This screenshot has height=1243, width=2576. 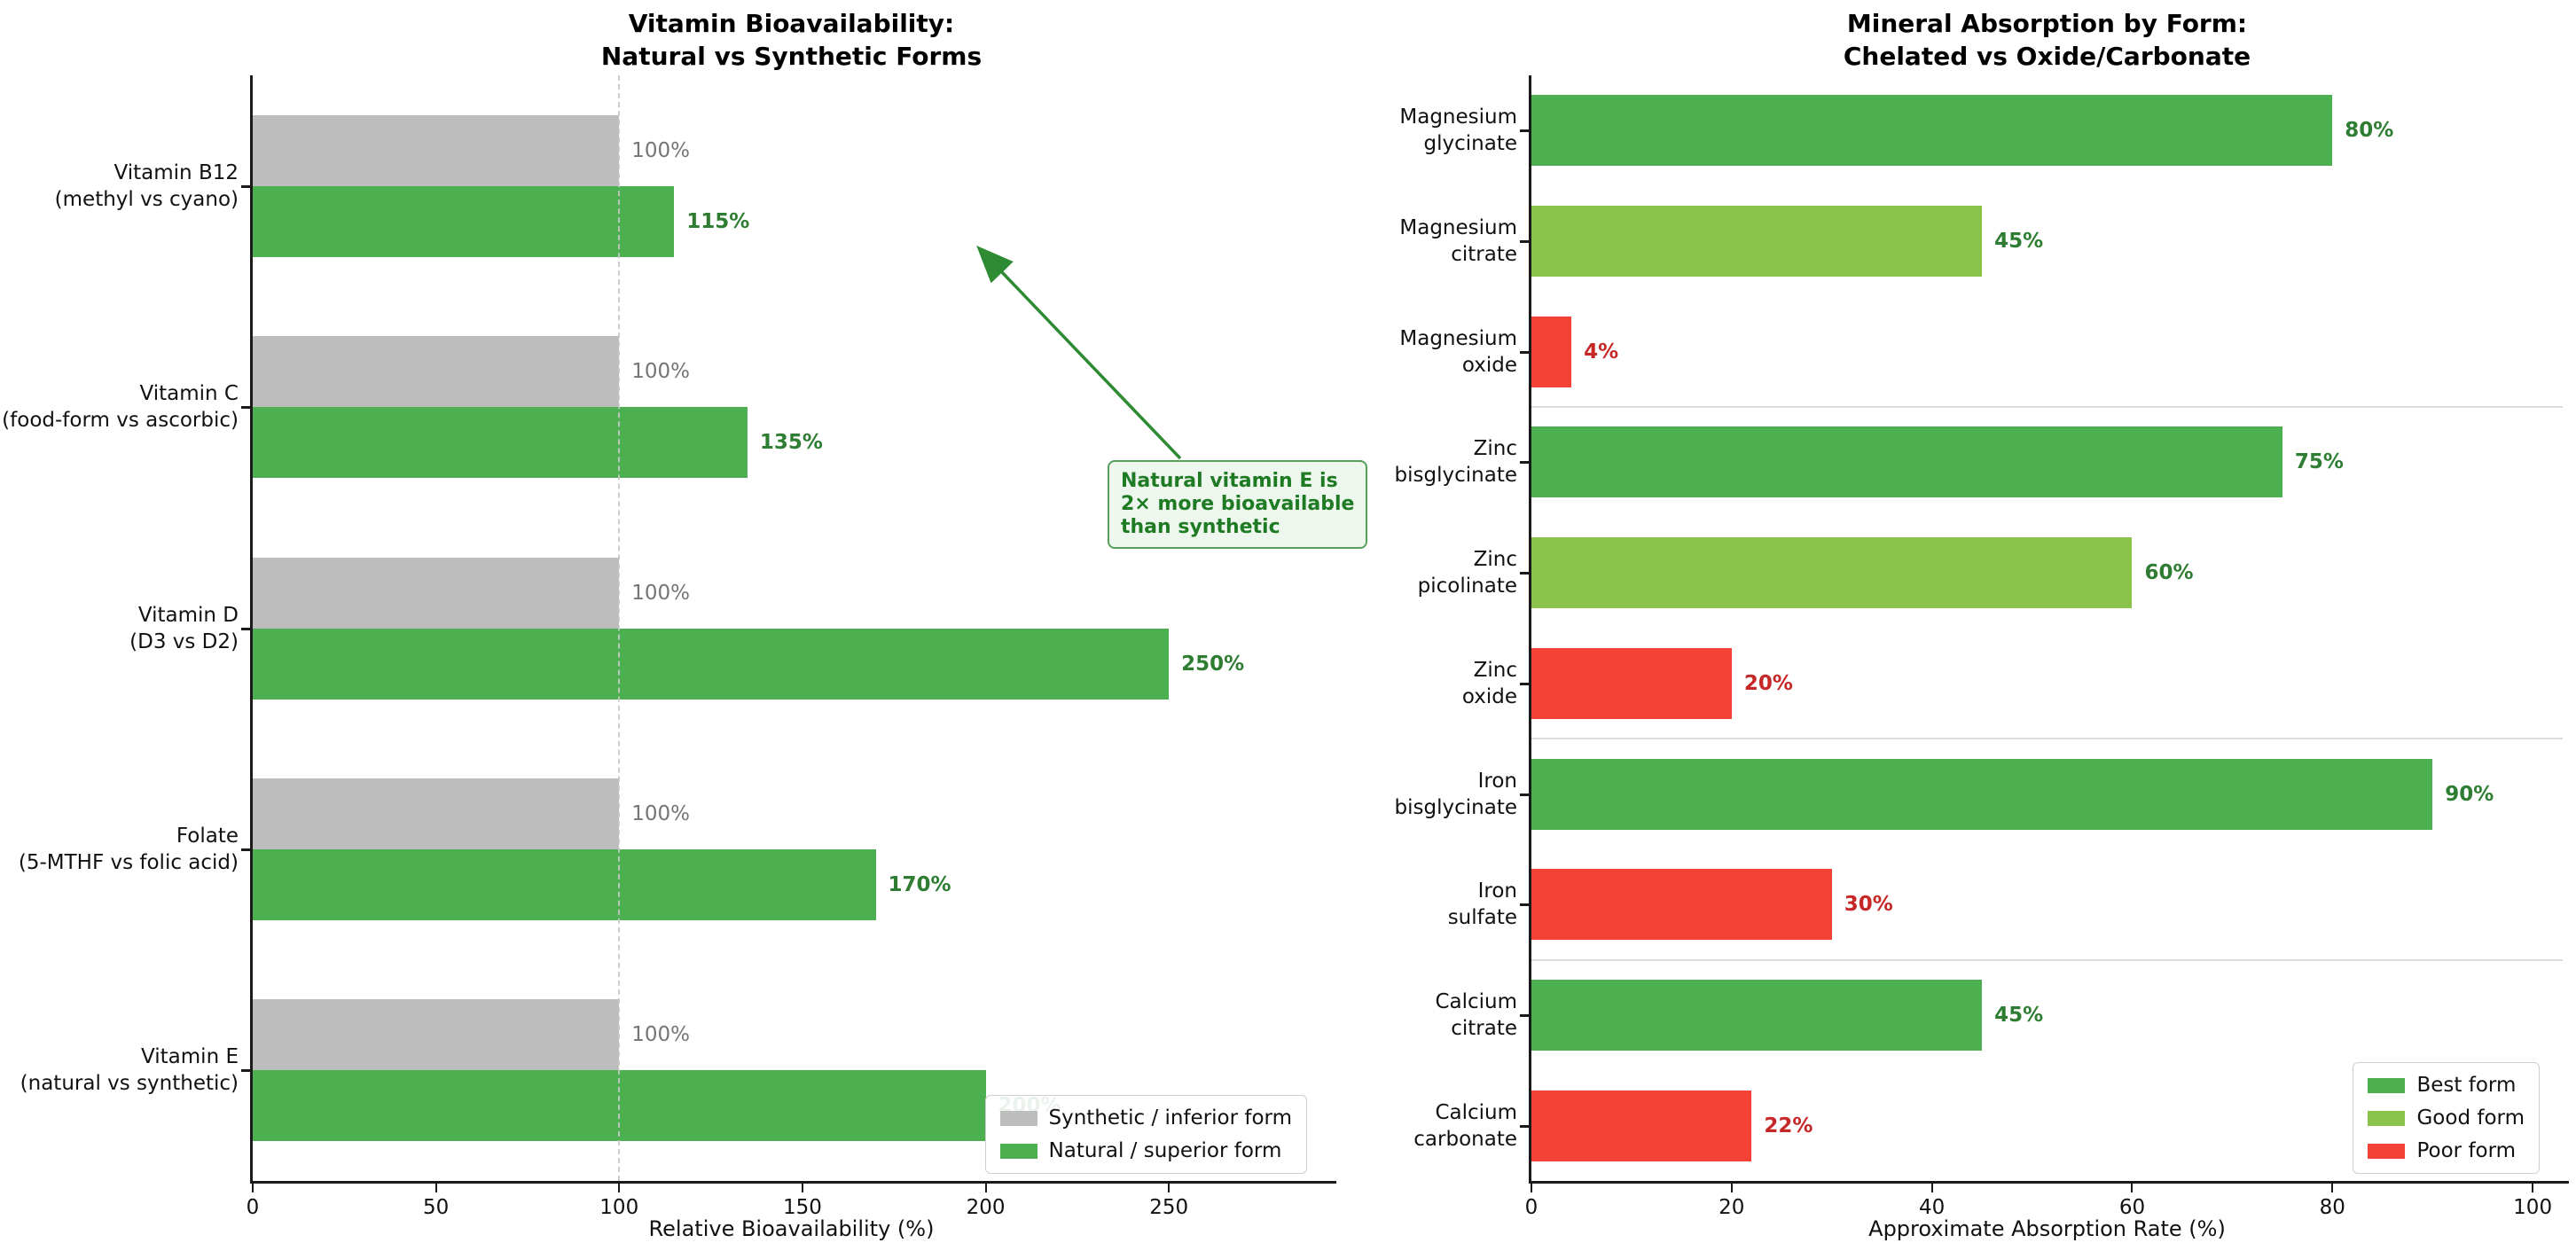 I want to click on y-axis-label: Calcium carbonate, so click(x=1465, y=1125).